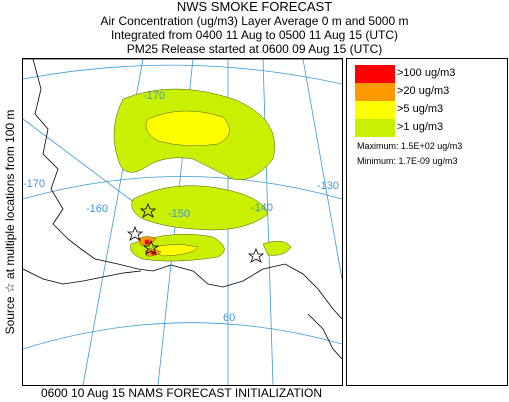 Image resolution: width=509 pixels, height=402 pixels. I want to click on legend-swatch-gt20, so click(375, 92).